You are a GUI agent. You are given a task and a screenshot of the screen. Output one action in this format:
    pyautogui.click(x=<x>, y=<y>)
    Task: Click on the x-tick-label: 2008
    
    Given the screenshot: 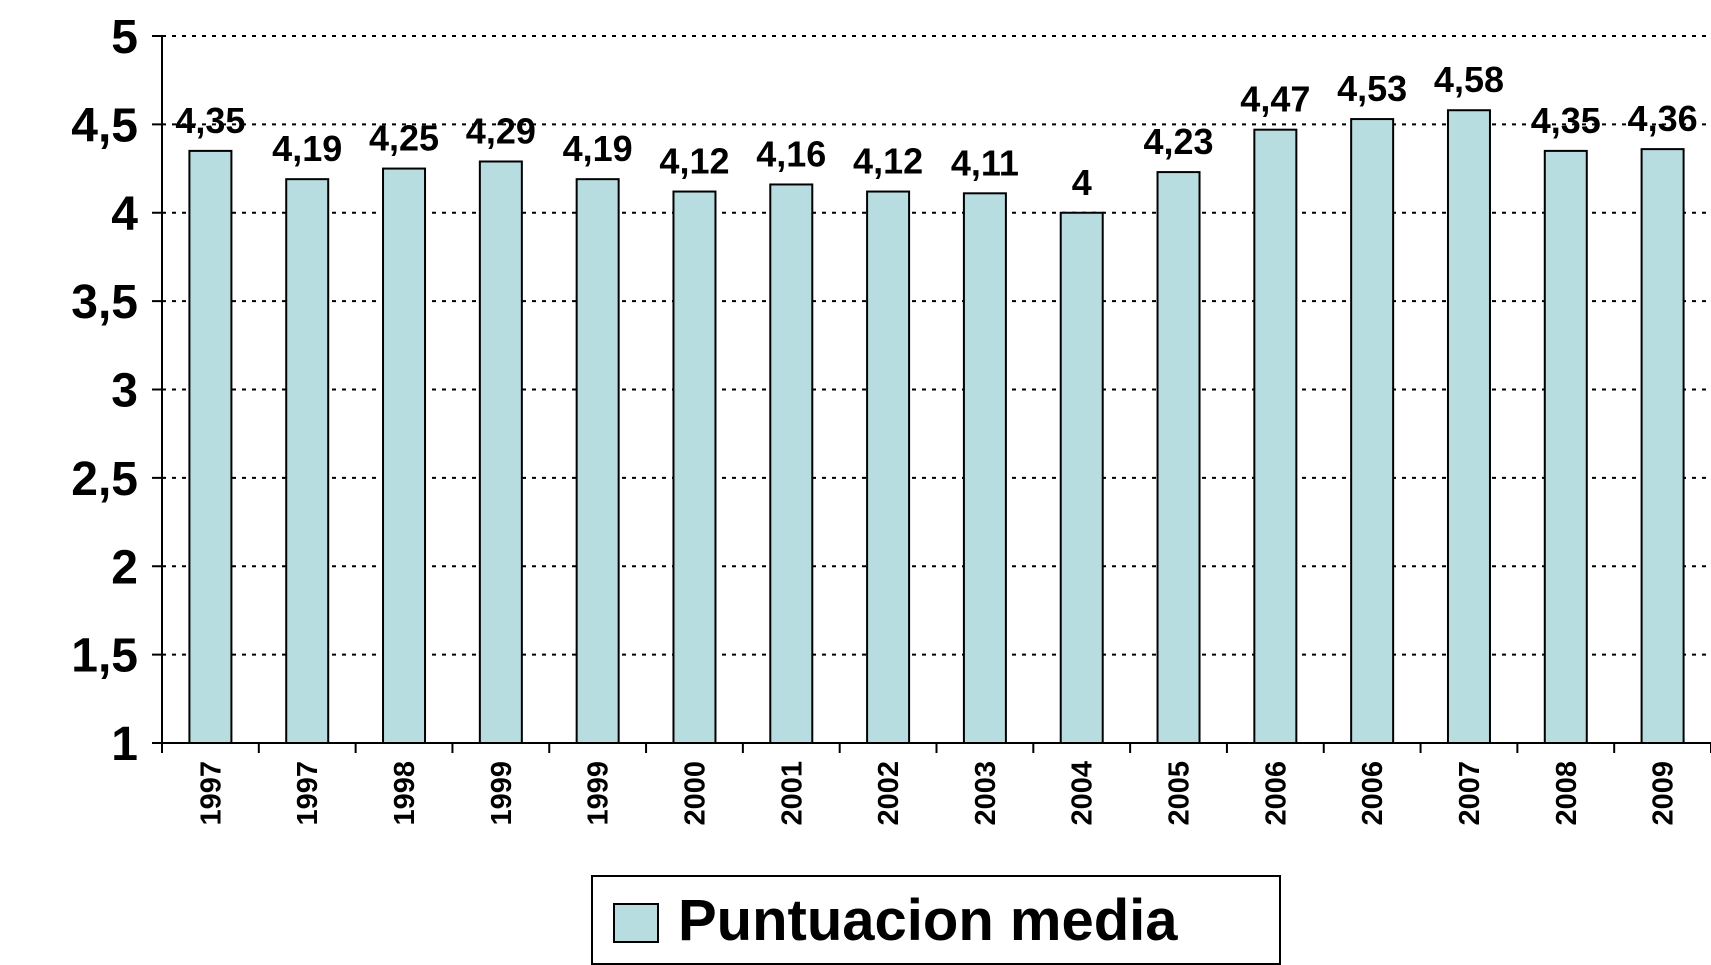 What is the action you would take?
    pyautogui.click(x=1567, y=793)
    